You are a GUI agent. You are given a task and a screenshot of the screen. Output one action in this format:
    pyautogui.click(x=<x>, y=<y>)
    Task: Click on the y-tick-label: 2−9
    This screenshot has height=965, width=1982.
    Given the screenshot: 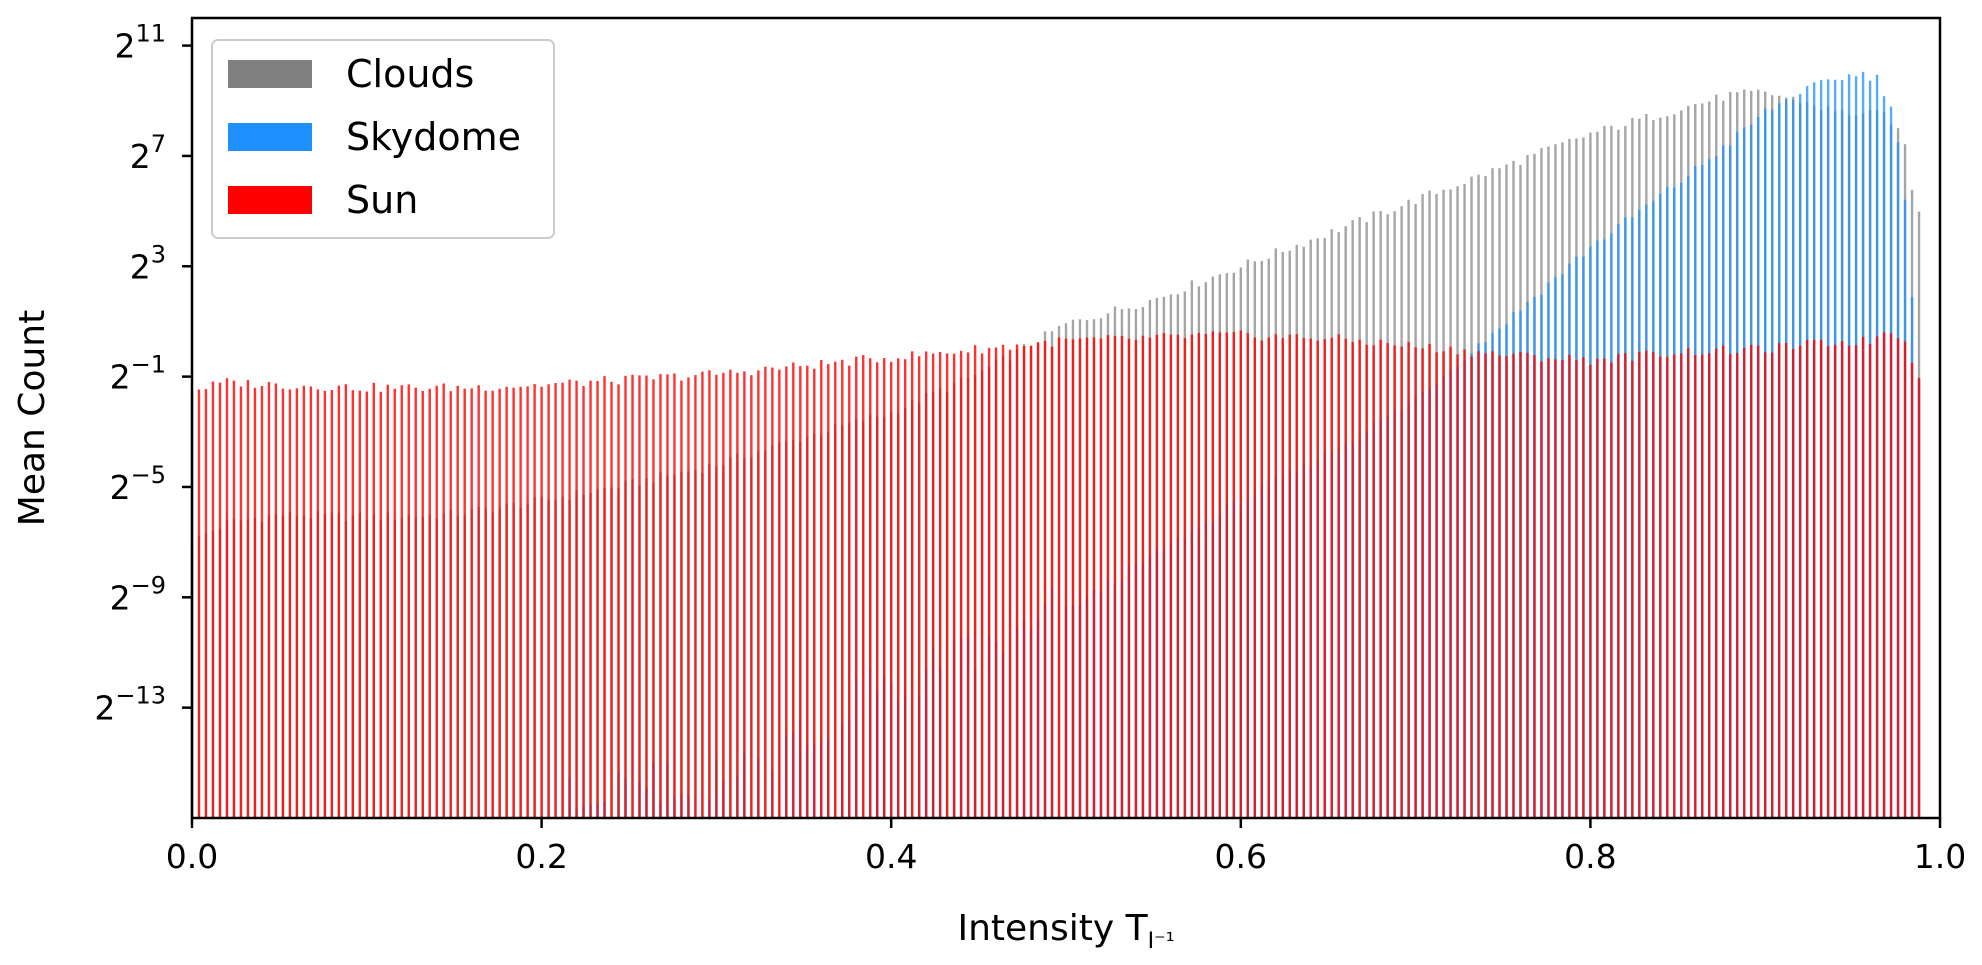 What is the action you would take?
    pyautogui.click(x=138, y=594)
    